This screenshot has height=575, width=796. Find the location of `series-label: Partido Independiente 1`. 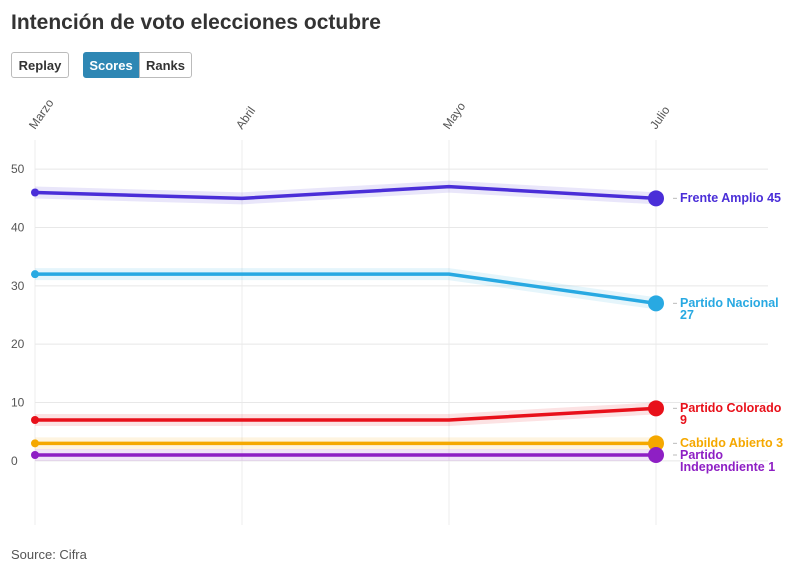

series-label: Partido Independiente 1 is located at coordinates (735, 461).